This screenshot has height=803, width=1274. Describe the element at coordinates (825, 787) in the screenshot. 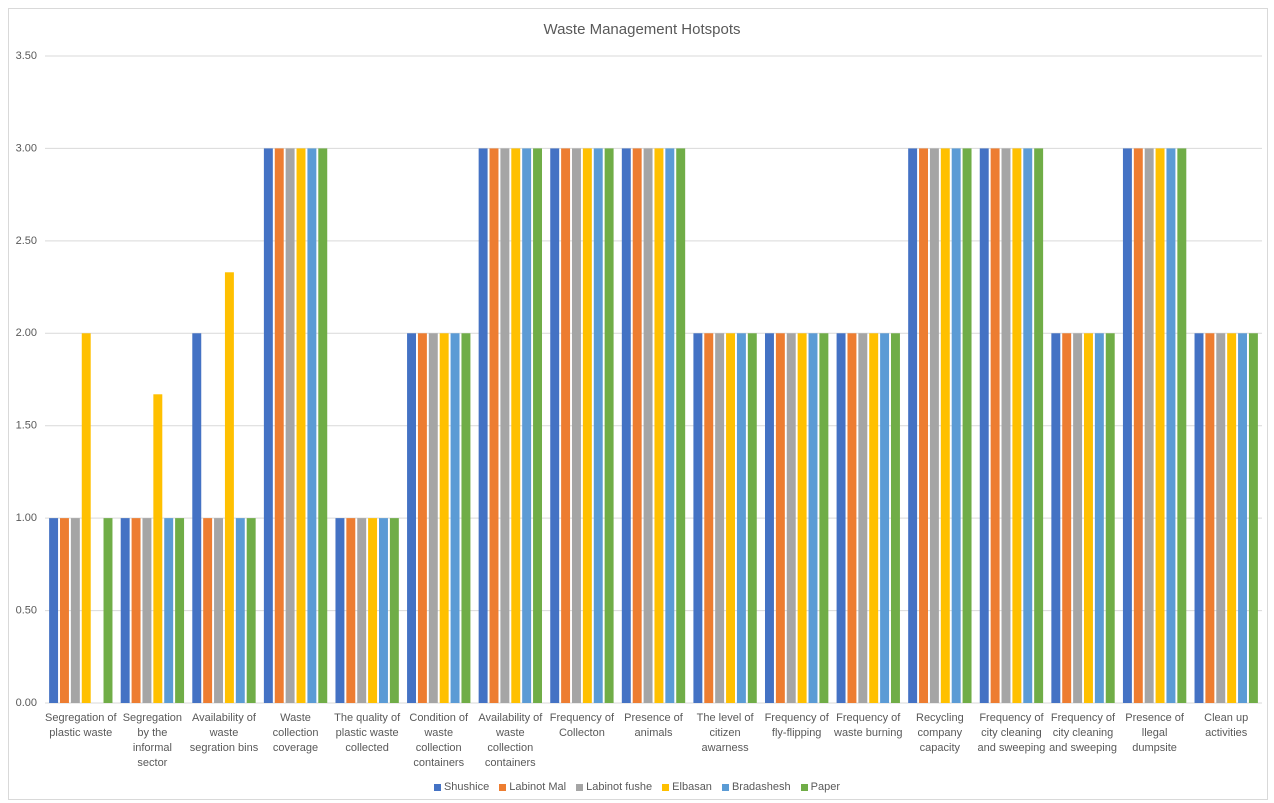

I see `legend-label: Paper` at that location.